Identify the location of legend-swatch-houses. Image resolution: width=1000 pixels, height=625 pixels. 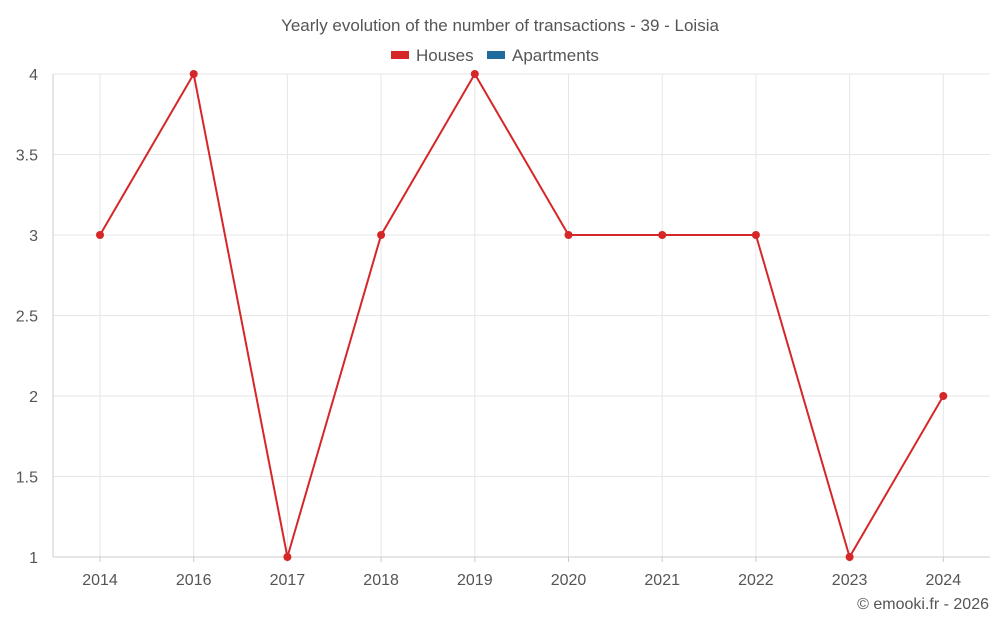
(400, 55).